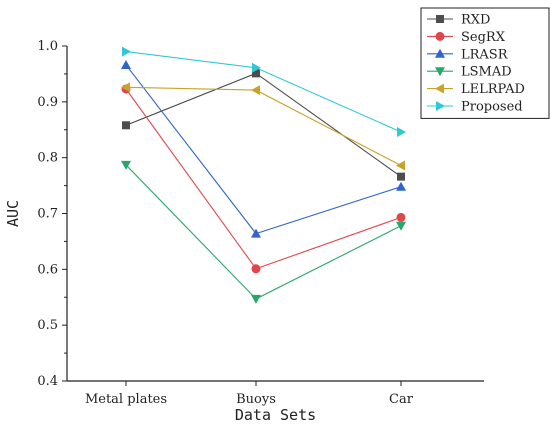 This screenshot has height=432, width=550. Describe the element at coordinates (440, 106) in the screenshot. I see `legend-marker-proposed` at that location.